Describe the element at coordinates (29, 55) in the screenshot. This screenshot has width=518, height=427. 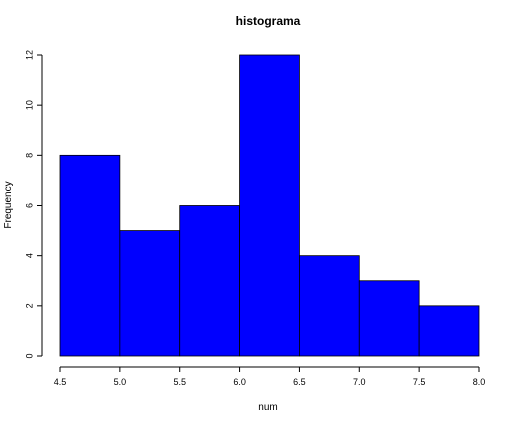
I see `y-tick-label-6: 12` at that location.